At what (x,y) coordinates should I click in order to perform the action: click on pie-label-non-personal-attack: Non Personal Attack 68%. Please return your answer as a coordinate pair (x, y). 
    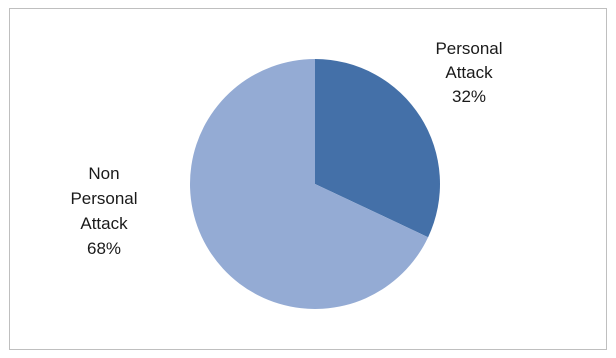
    Looking at the image, I should click on (103, 211).